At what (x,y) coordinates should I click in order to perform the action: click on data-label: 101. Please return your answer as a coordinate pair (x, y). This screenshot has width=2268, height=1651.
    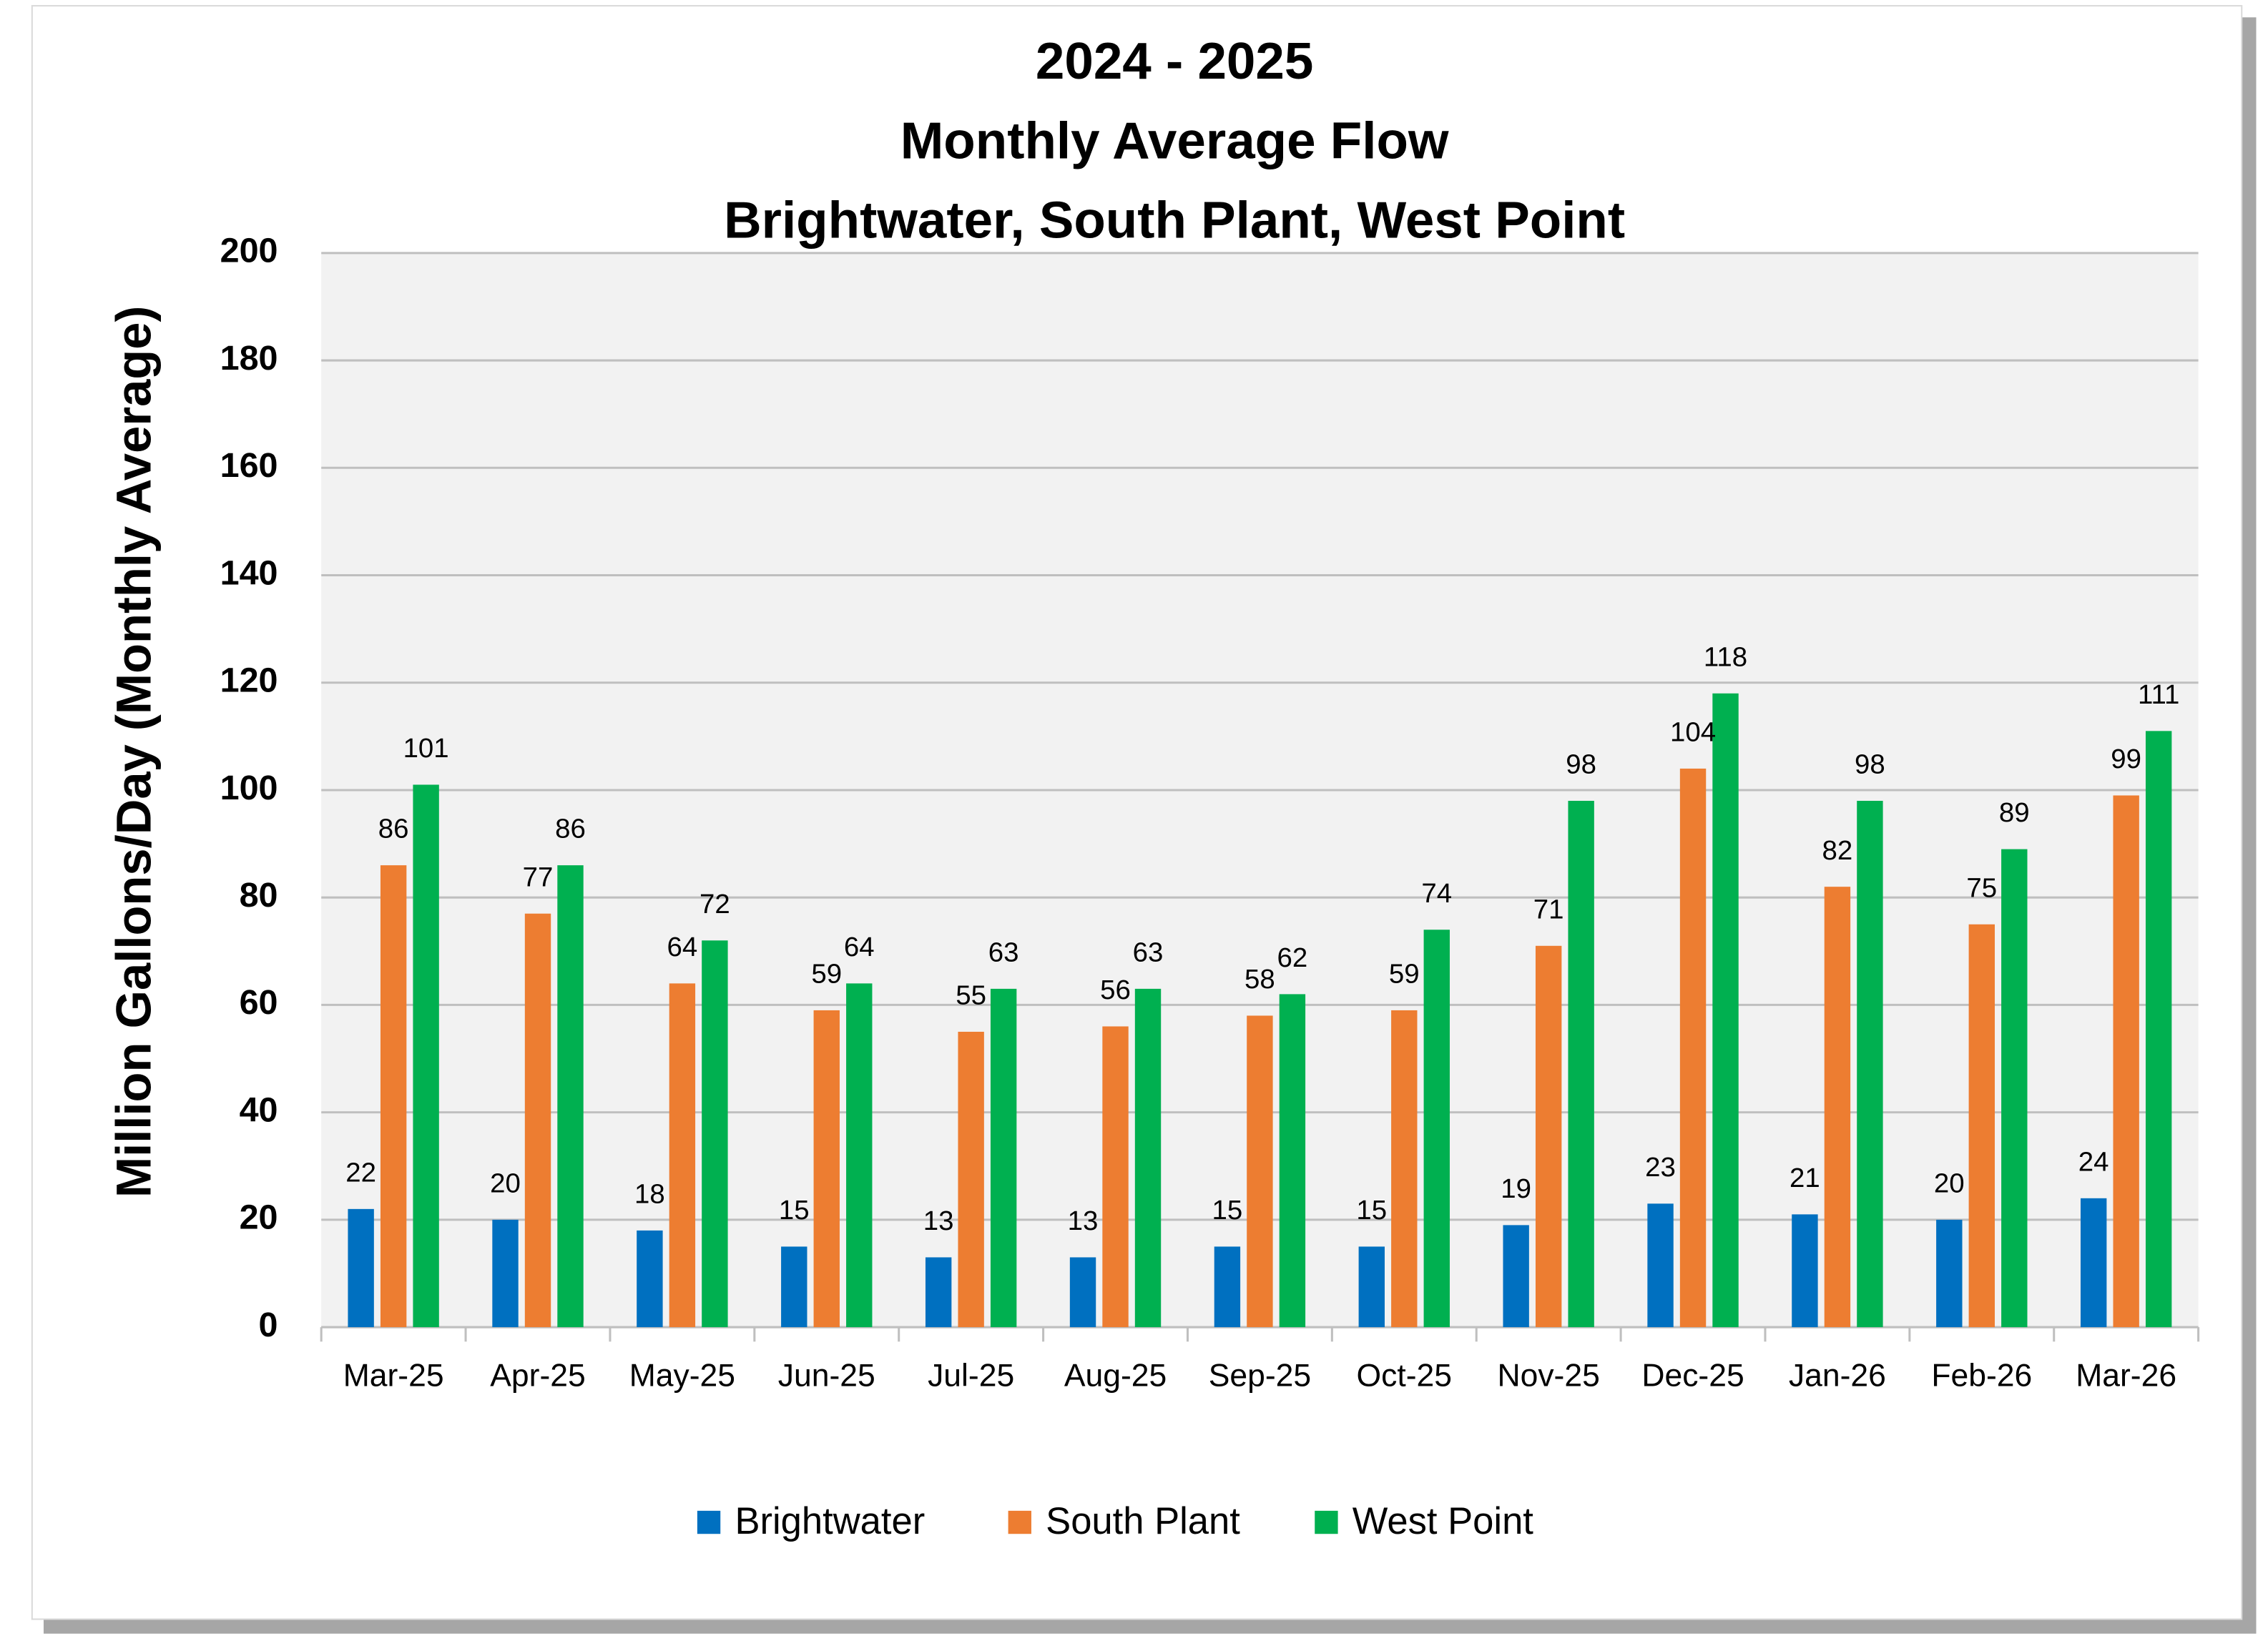
    Looking at the image, I should click on (426, 748).